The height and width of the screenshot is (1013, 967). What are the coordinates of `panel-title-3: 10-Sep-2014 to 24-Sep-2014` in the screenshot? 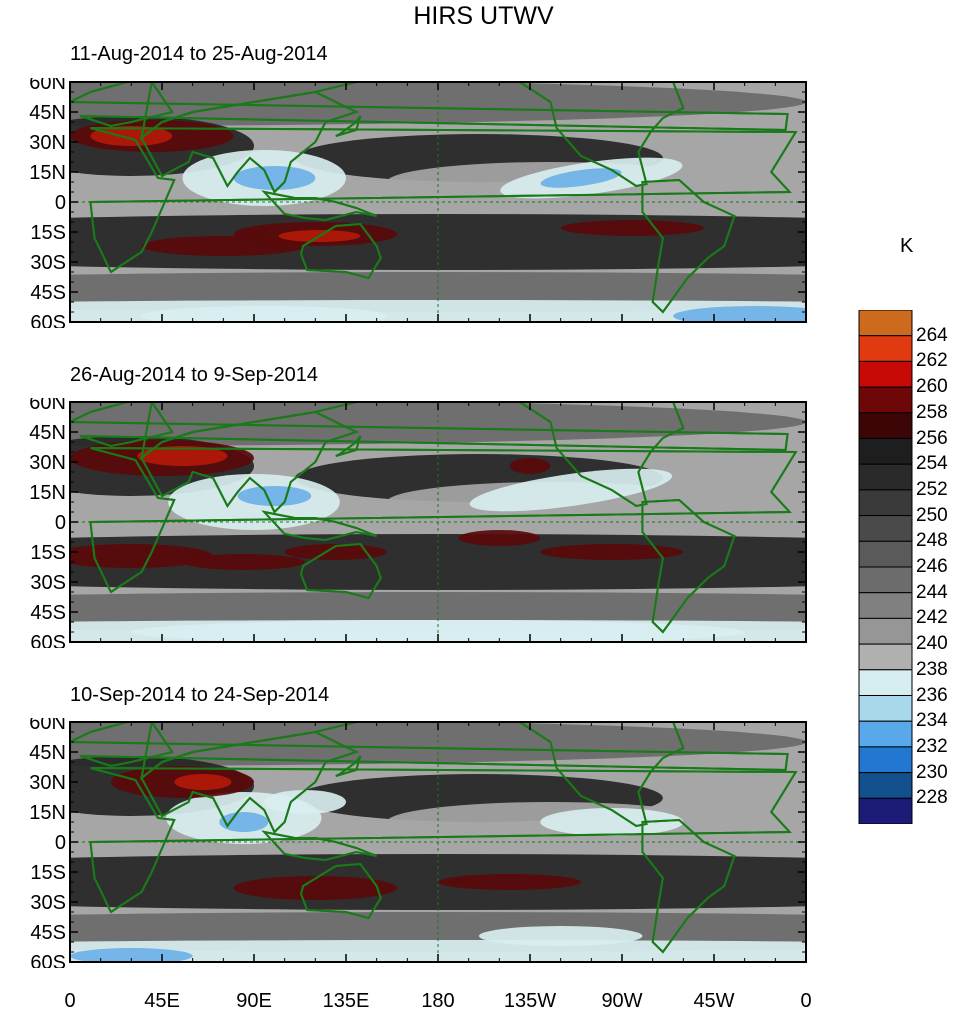 It's located at (200, 695).